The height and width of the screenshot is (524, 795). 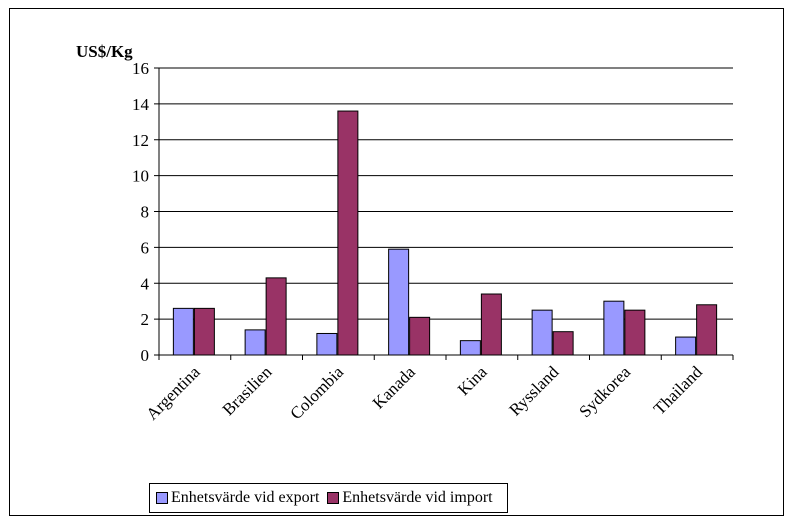 I want to click on x-tick-label: Sydkorea, so click(x=604, y=391).